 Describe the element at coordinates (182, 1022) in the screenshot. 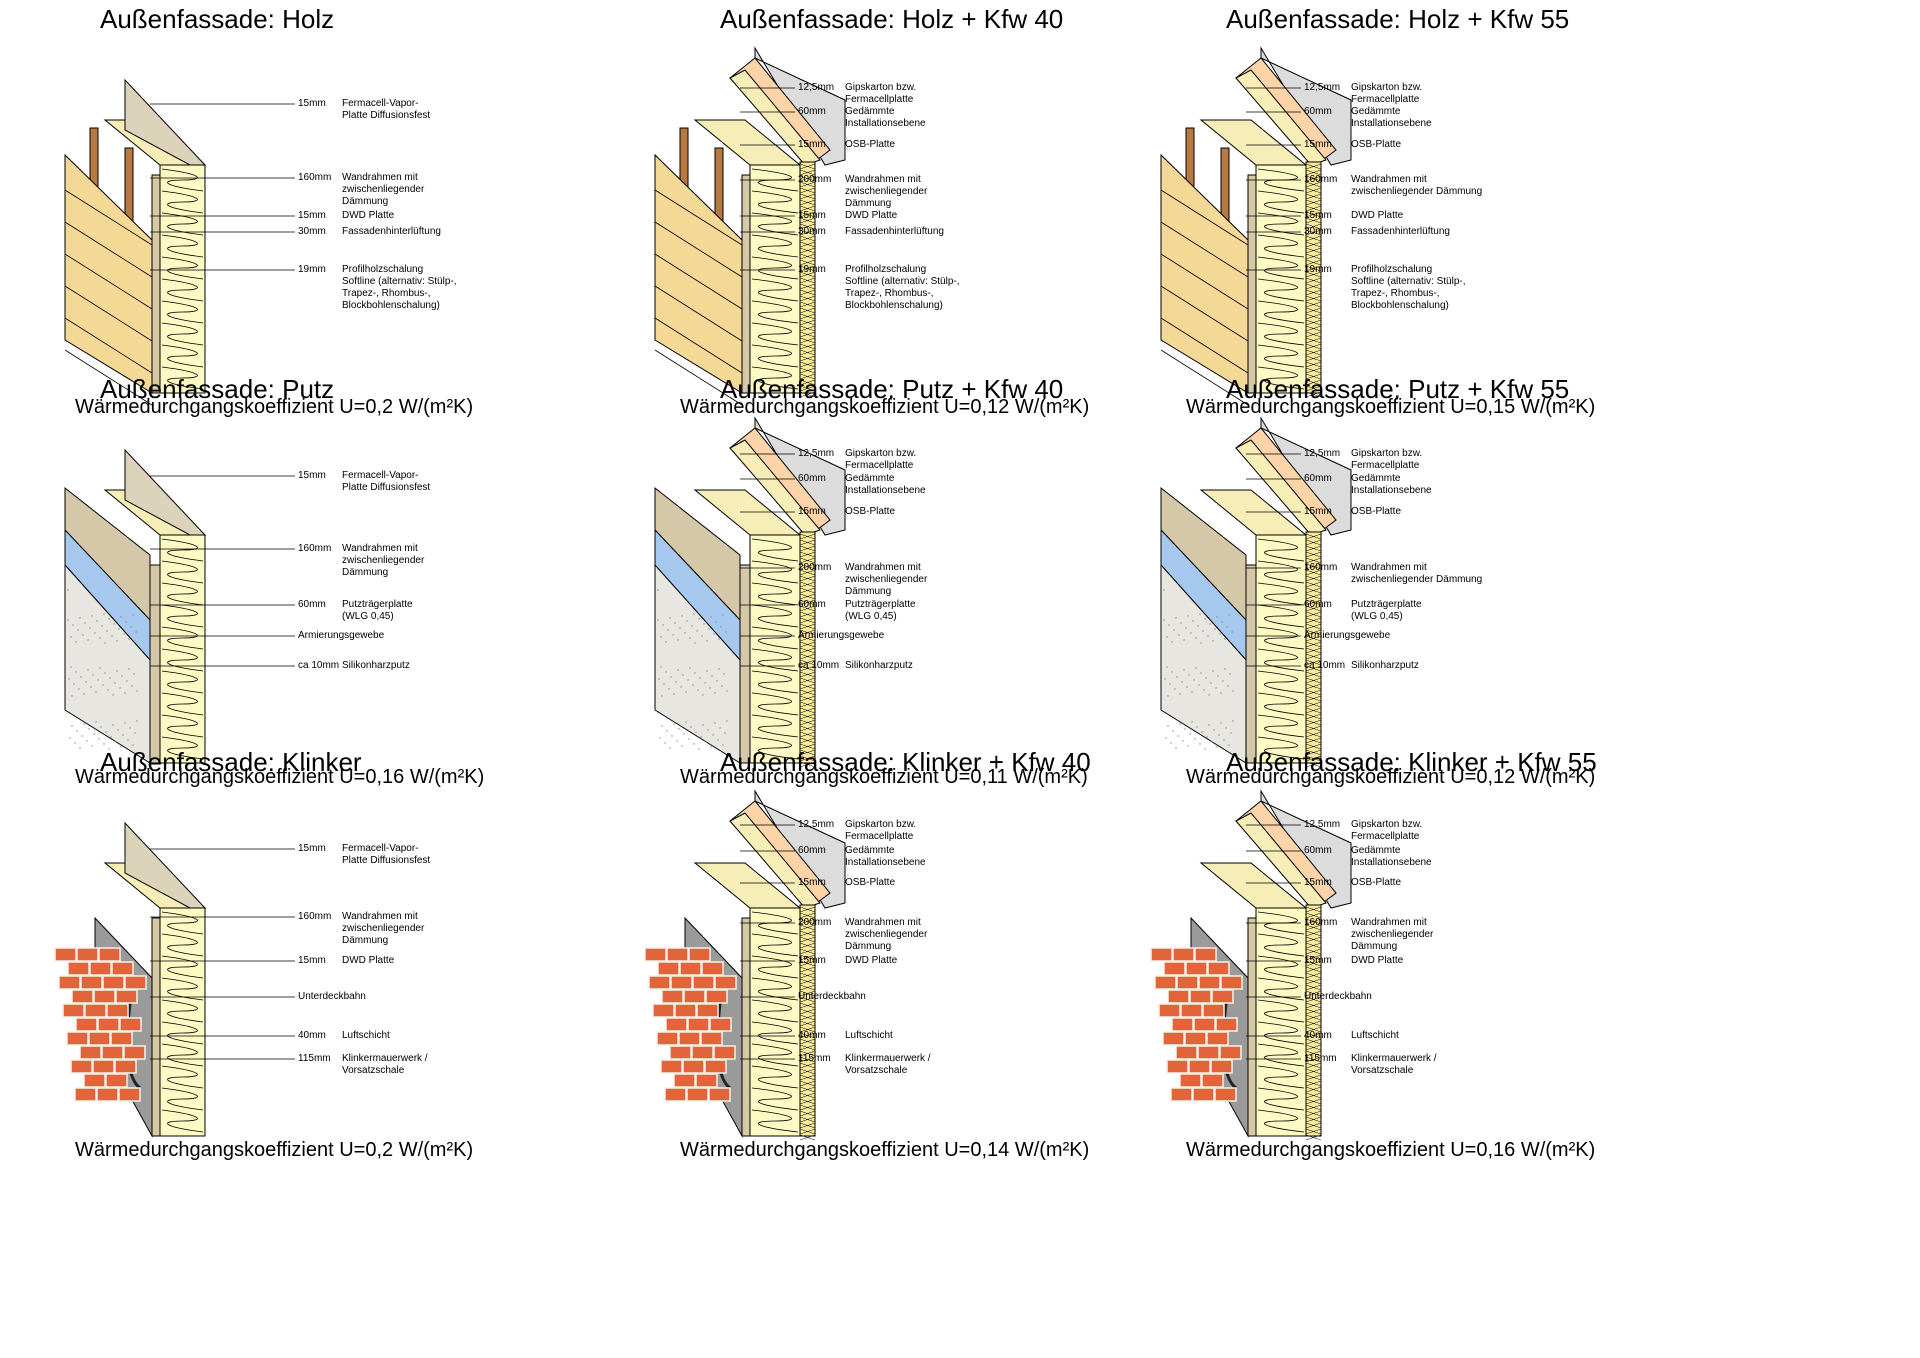

I see `insulation-layer` at that location.